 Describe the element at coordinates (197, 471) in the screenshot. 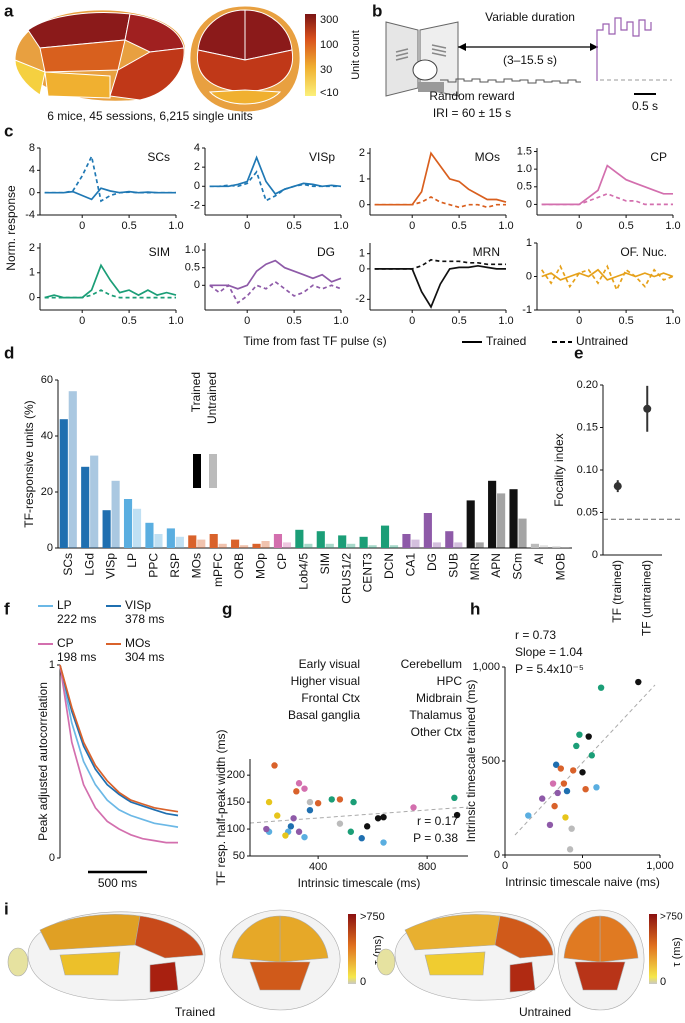

I see `legend-swatch` at that location.